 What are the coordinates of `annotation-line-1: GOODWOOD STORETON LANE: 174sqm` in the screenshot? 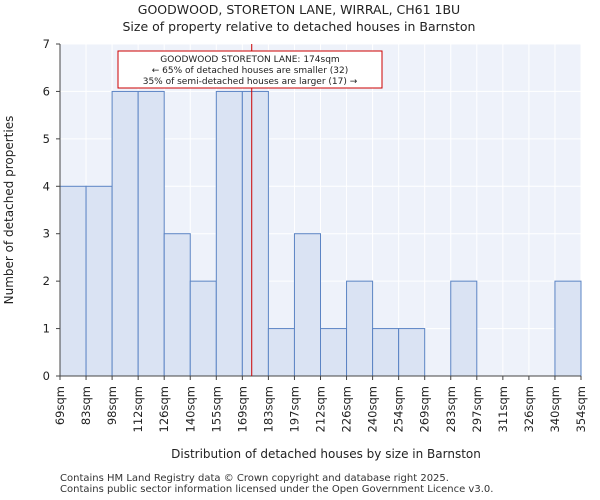 It's located at (249, 60).